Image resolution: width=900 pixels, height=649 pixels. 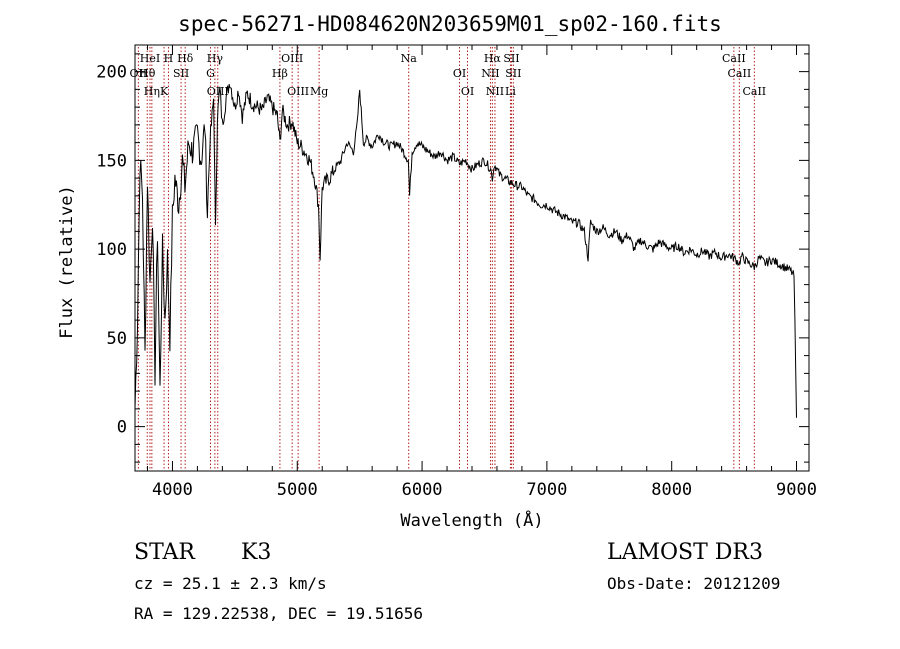 I want to click on redshift-cz: cz = 25.1 ± 2.3 km/s, so click(x=230, y=583).